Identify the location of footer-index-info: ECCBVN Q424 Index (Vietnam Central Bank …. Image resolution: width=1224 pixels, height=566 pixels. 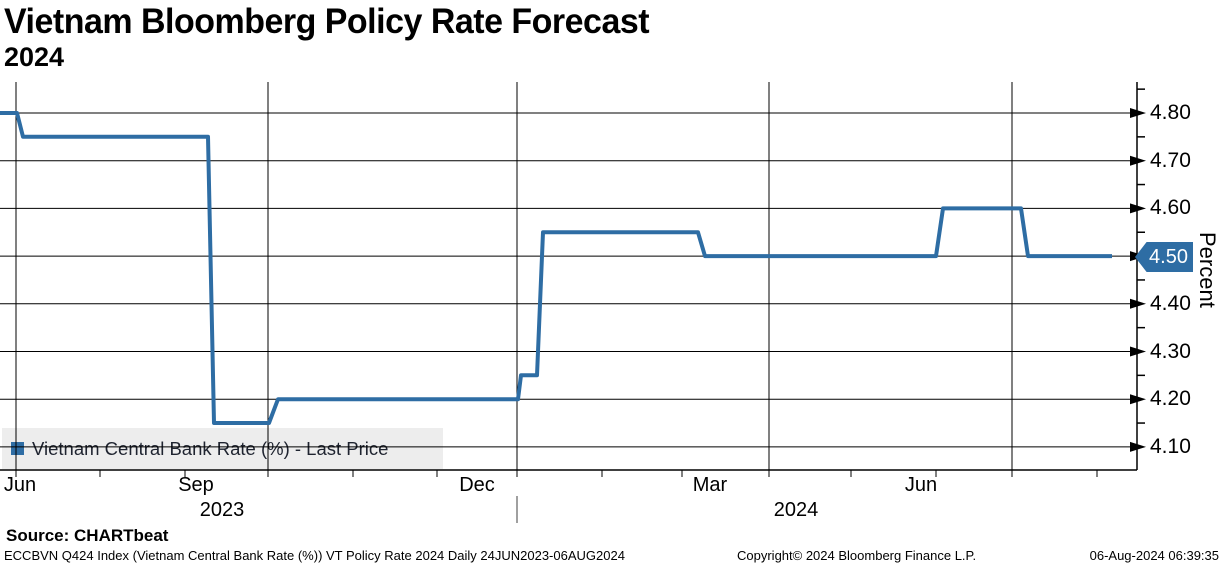
(314, 555).